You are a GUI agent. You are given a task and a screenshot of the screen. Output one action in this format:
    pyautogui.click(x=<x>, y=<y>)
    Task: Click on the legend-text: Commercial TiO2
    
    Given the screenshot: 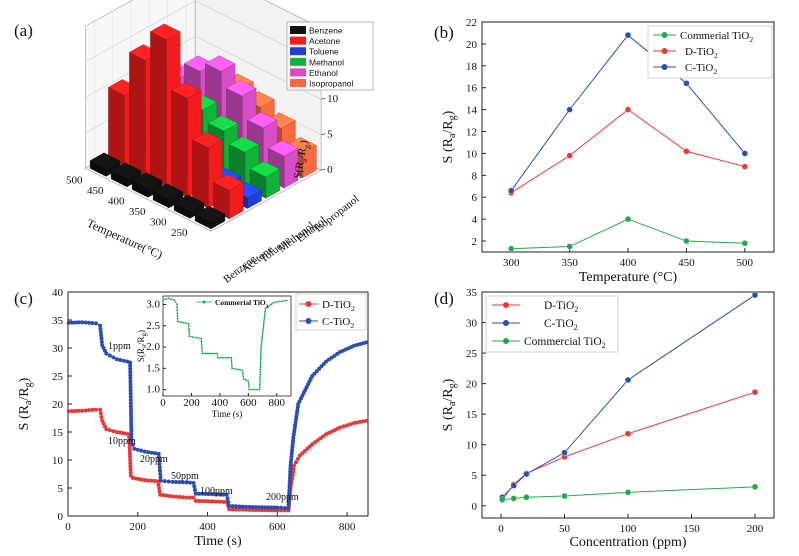 What is the action you would take?
    pyautogui.click(x=565, y=343)
    